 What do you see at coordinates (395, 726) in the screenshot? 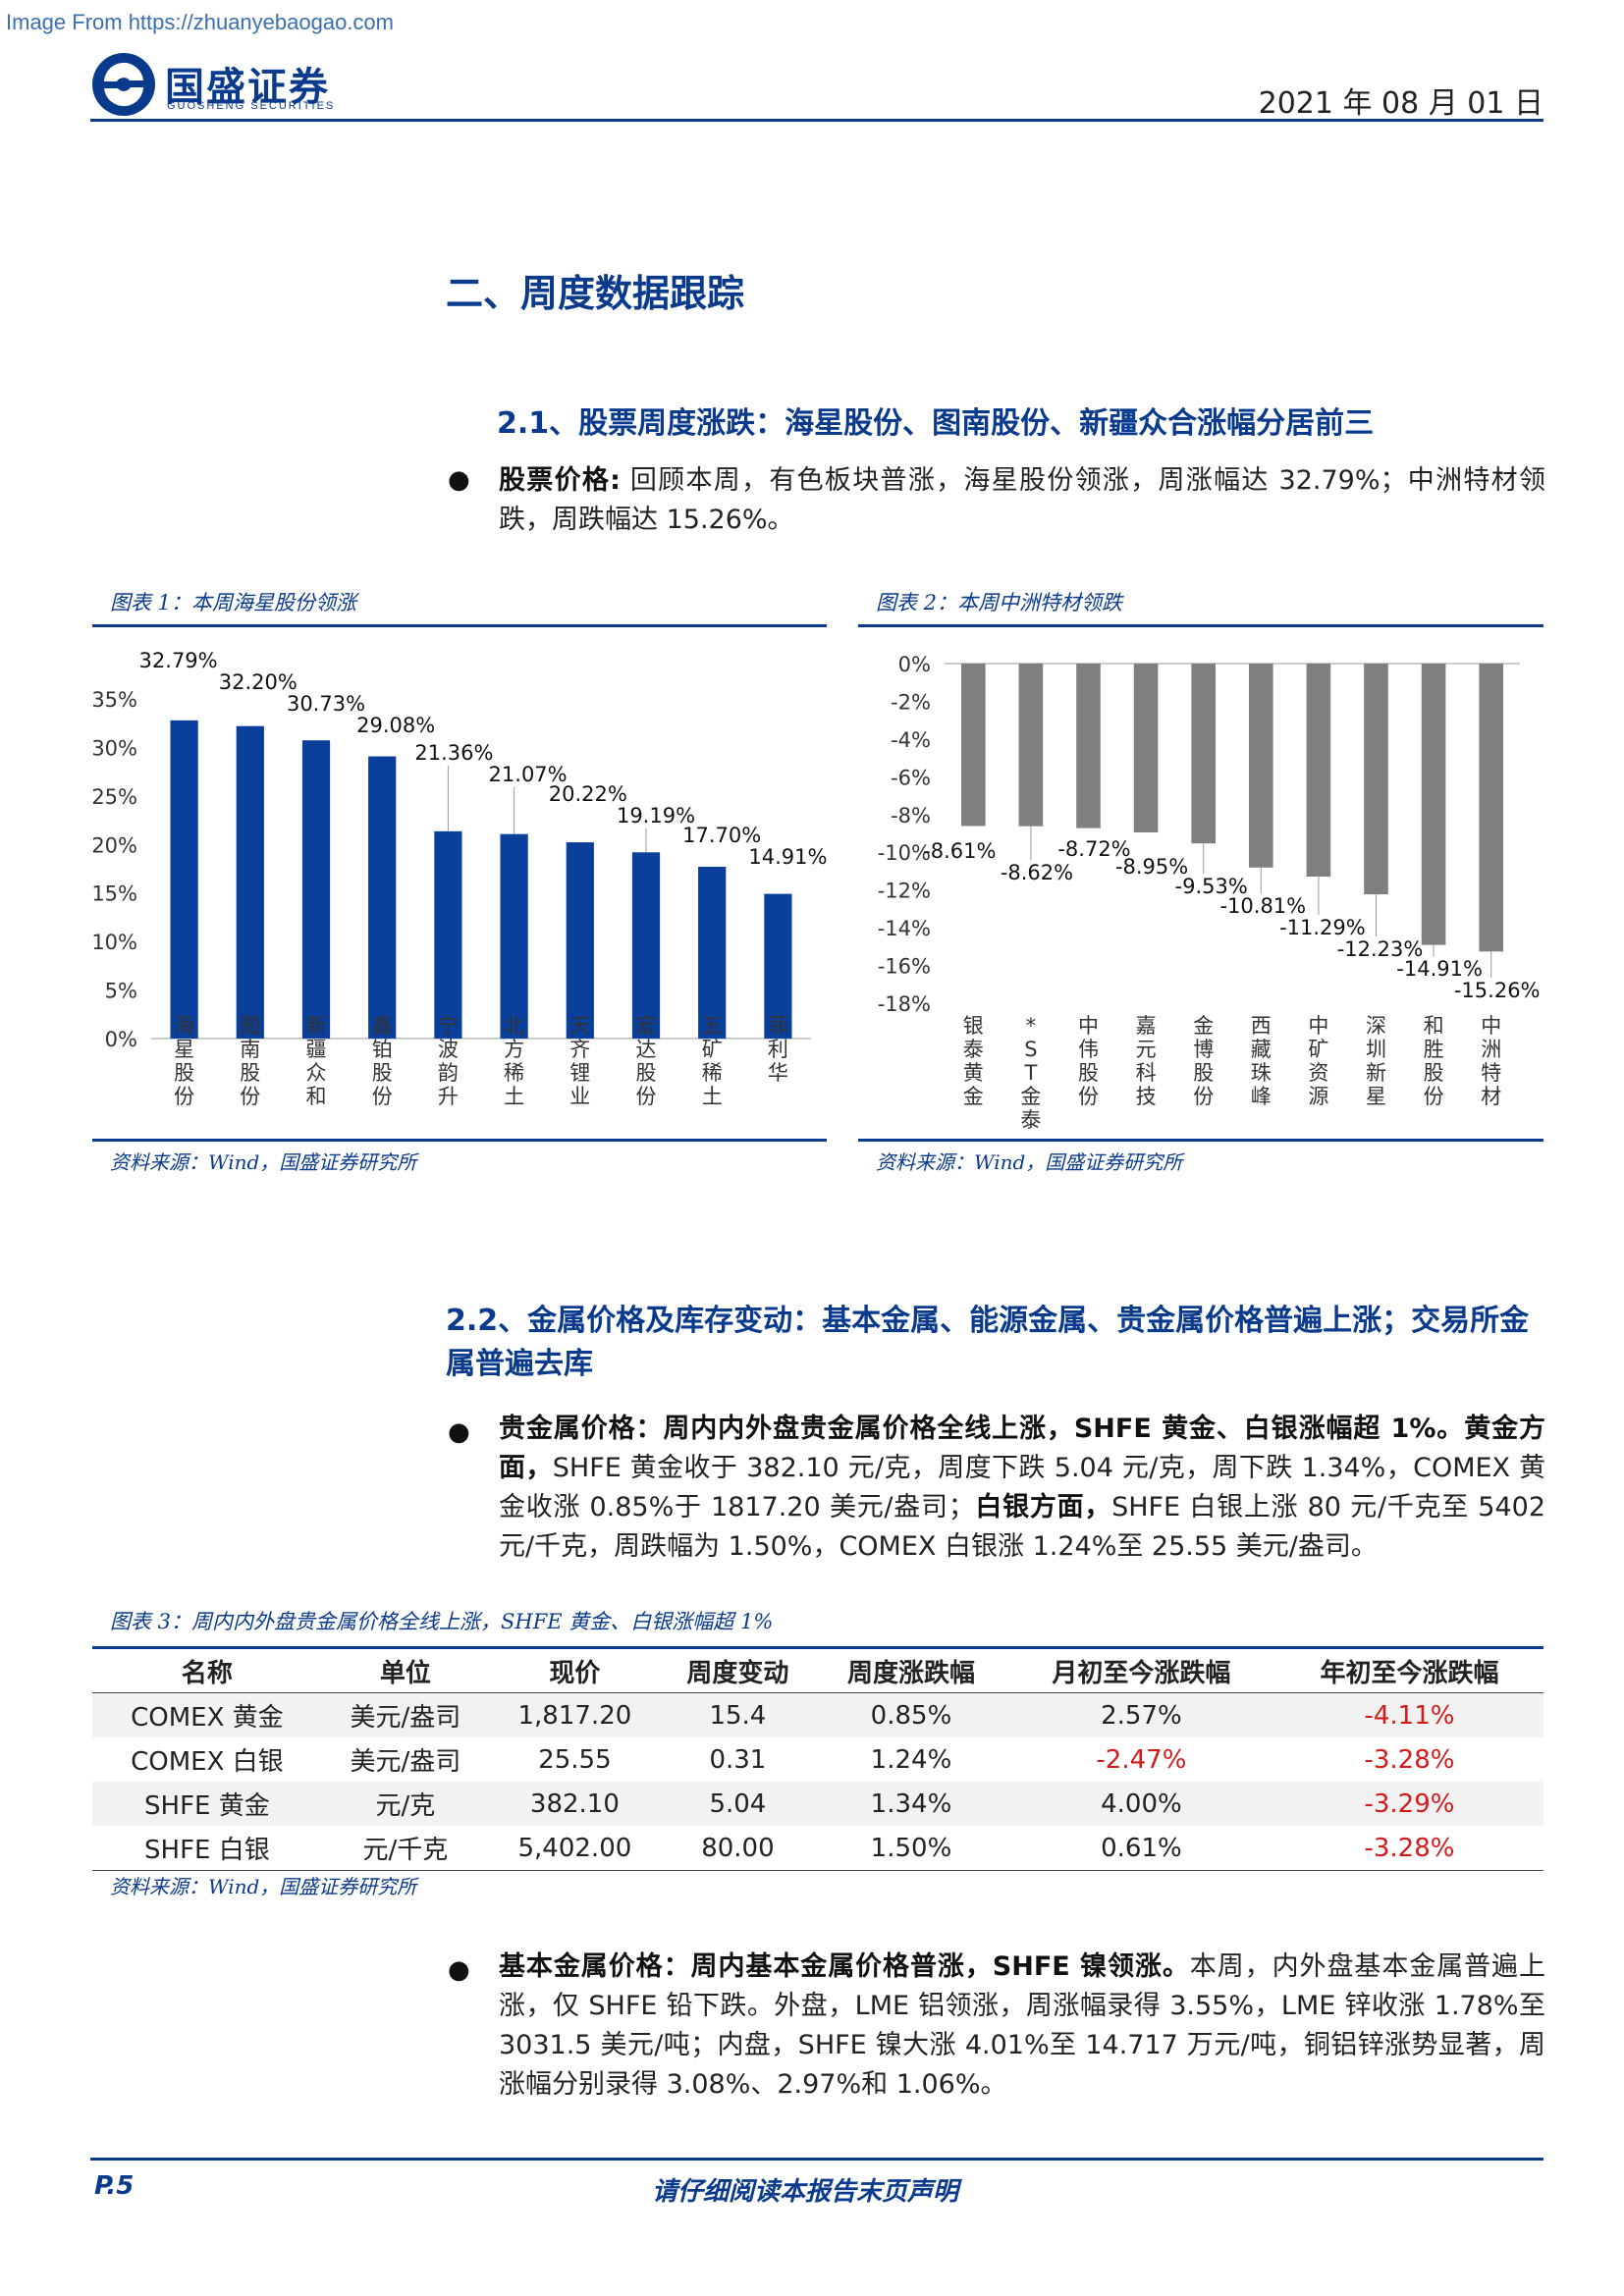
I see `data-label: 29.08%` at bounding box center [395, 726].